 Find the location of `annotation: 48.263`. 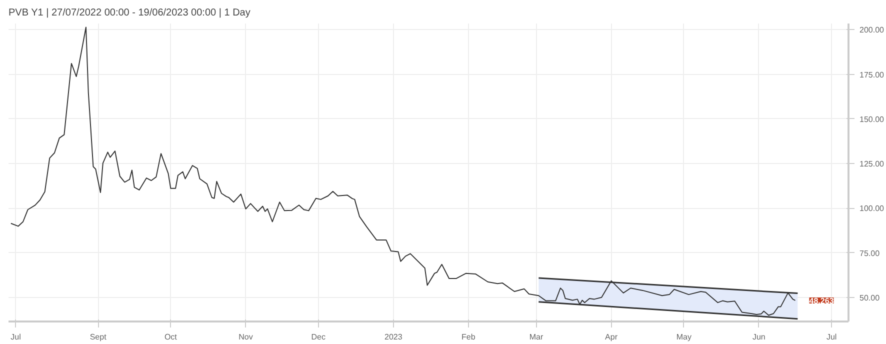

annotation: 48.263 is located at coordinates (821, 301).